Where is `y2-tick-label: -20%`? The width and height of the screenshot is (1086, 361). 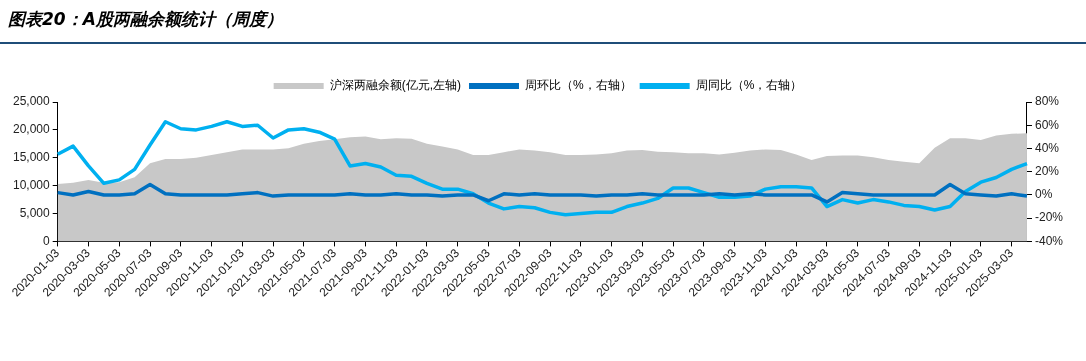
y2-tick-label: -20% is located at coordinates (1049, 217).